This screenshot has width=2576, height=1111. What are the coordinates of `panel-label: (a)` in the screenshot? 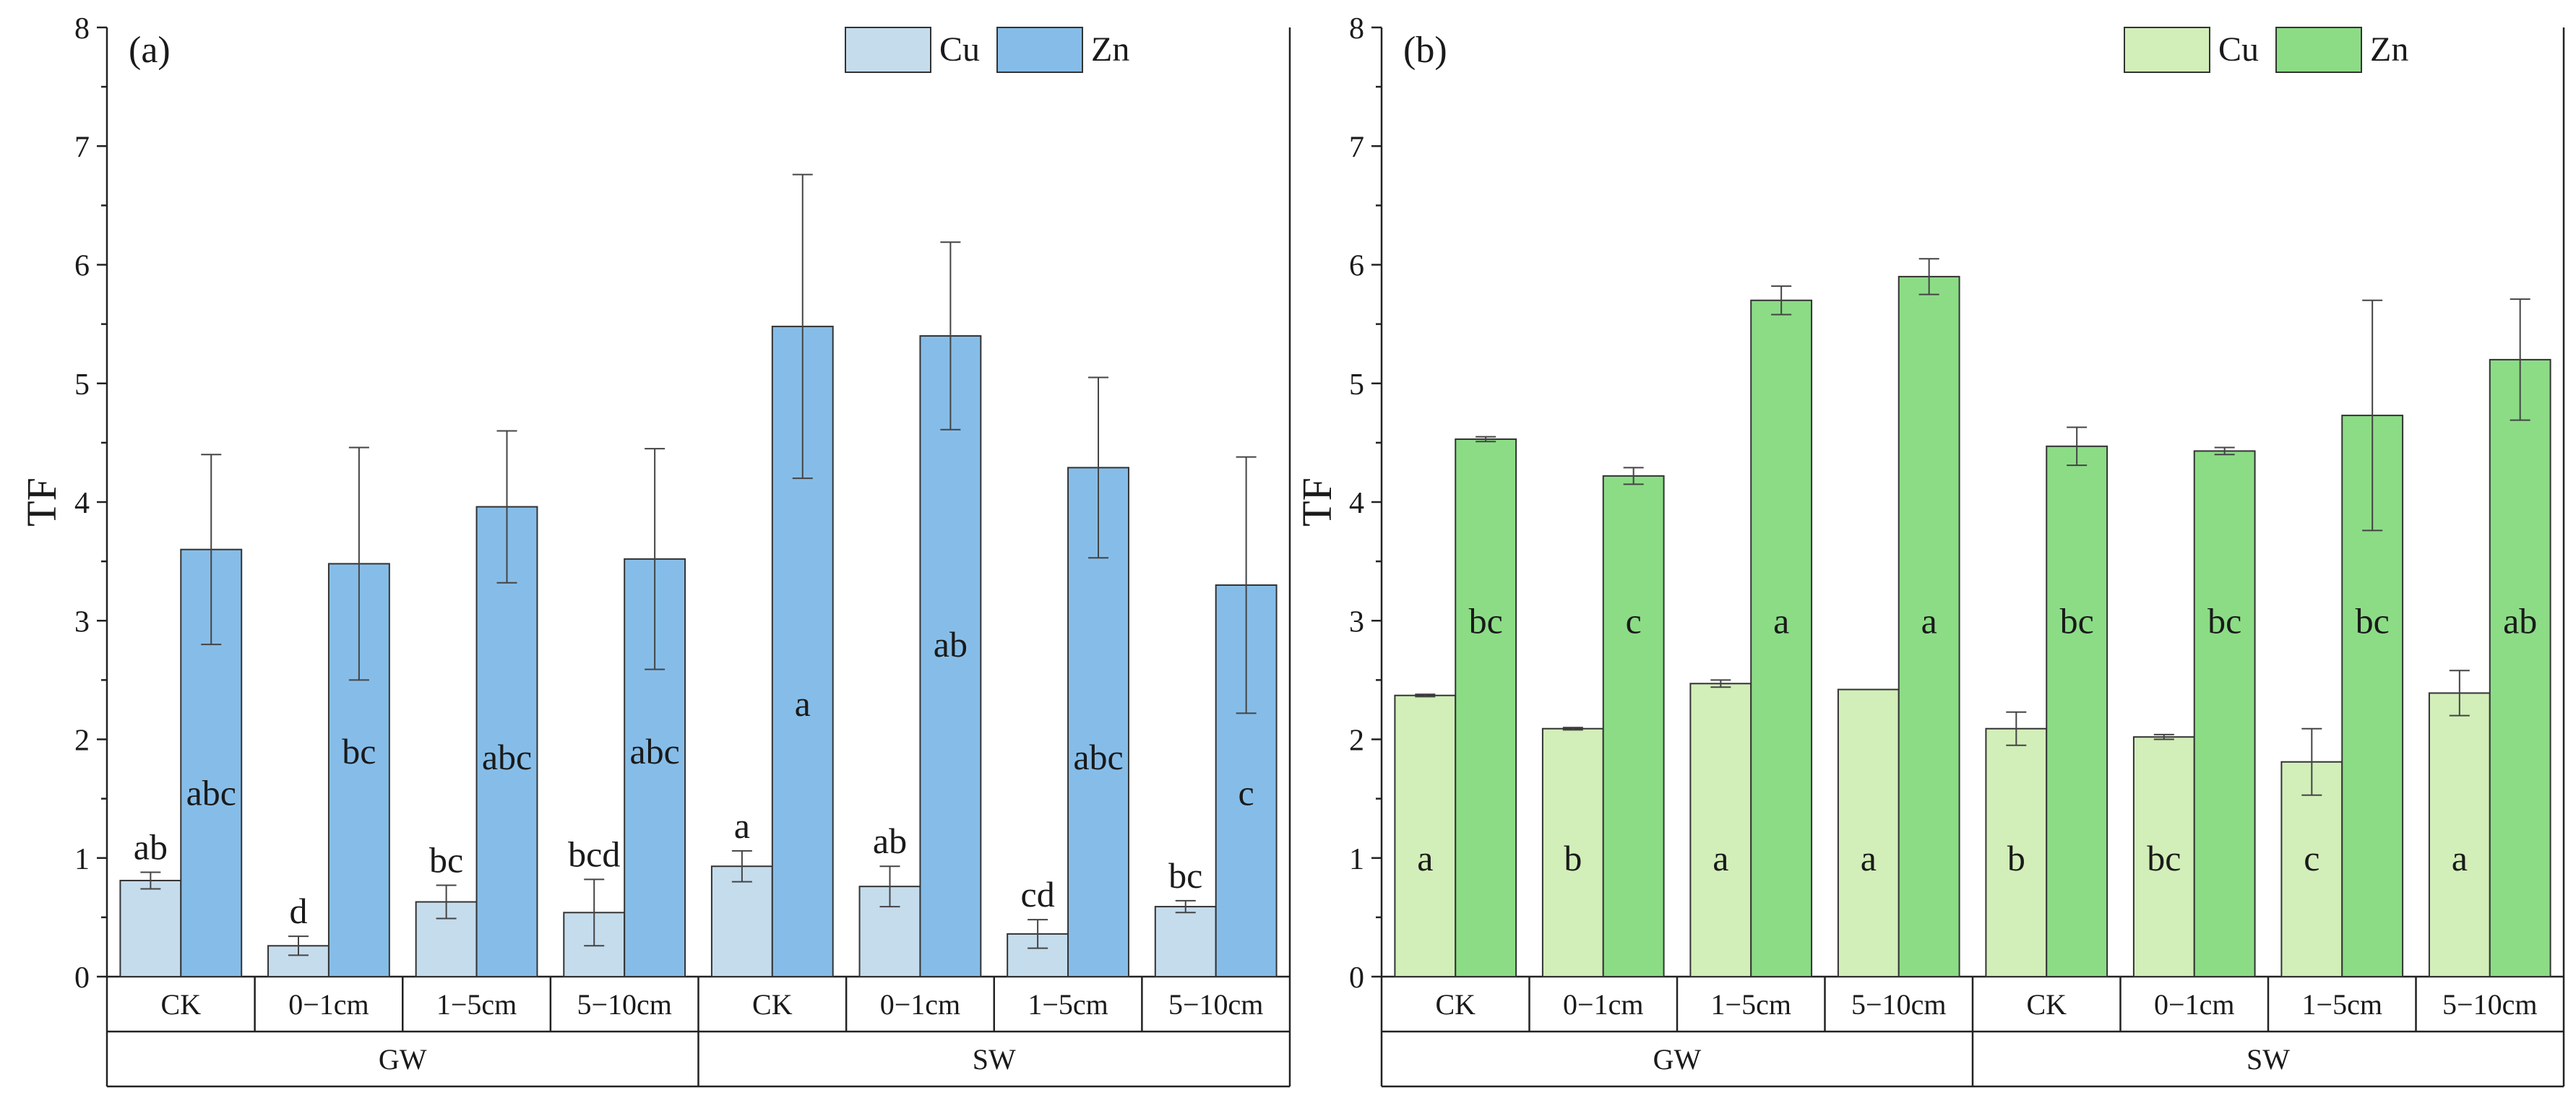 It's located at (150, 50).